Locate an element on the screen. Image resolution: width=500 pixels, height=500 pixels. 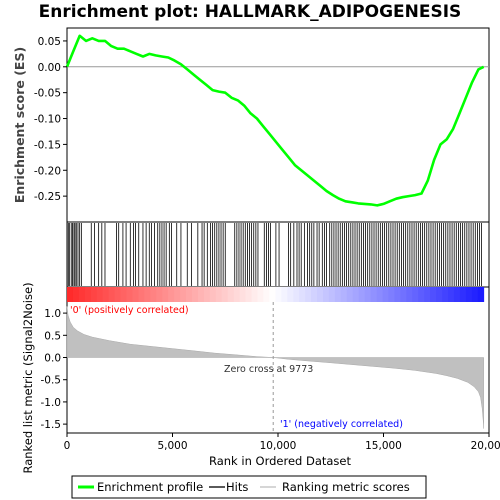
es-y-tick-label: -0.15 is located at coordinates (47, 145).